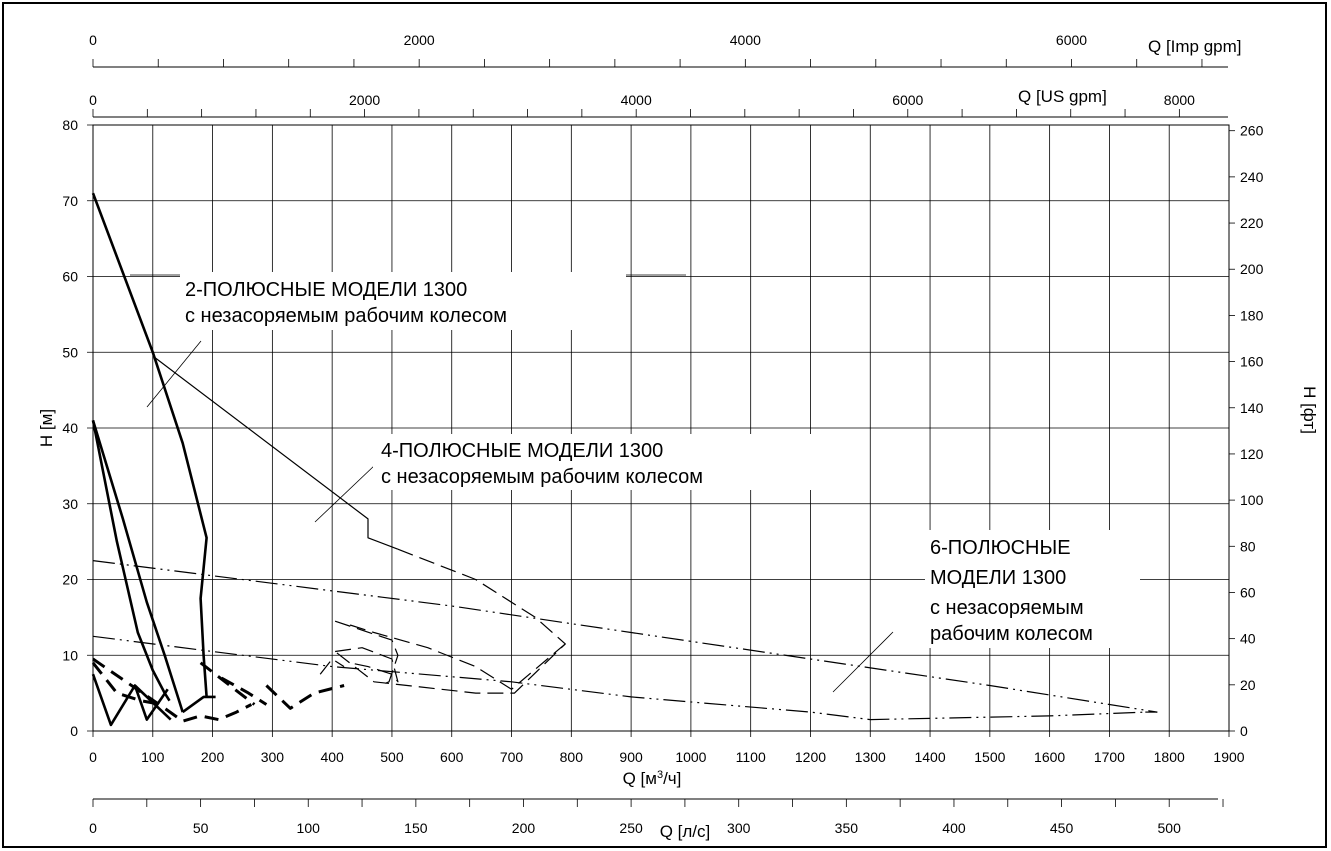 Image resolution: width=1331 pixels, height=851 pixels. What do you see at coordinates (542, 477) in the screenshot?
I see `annotation-4pole-line2: с незасоряемым рабочим колесом` at bounding box center [542, 477].